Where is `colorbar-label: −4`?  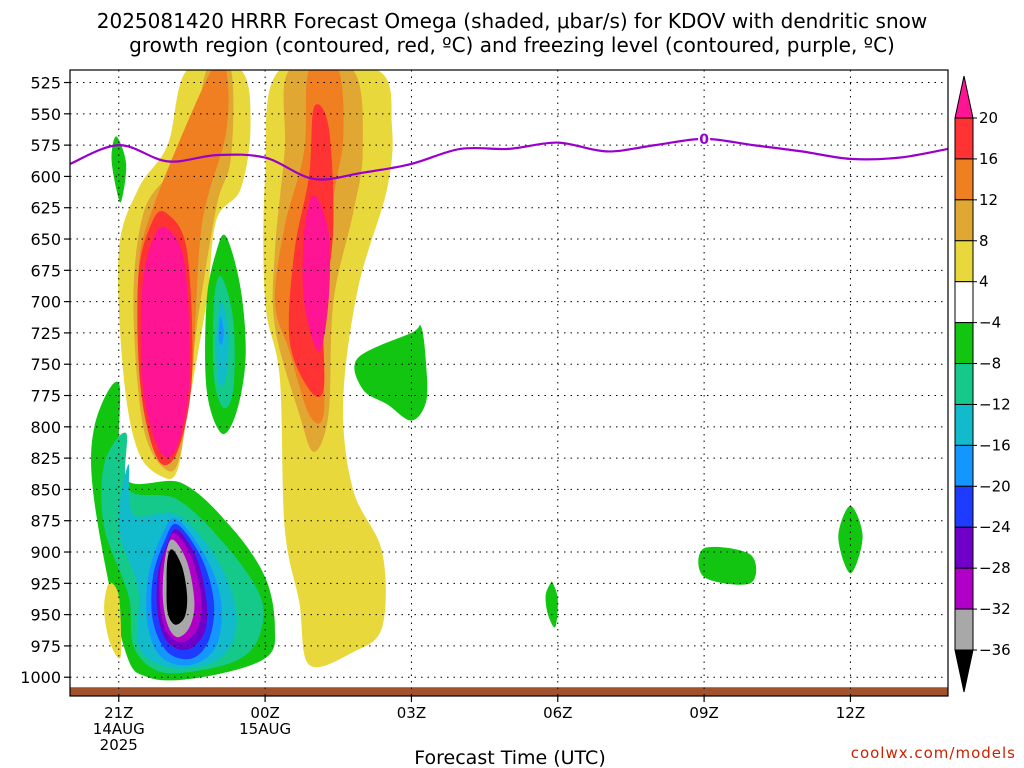
colorbar-label: −4 is located at coordinates (990, 323).